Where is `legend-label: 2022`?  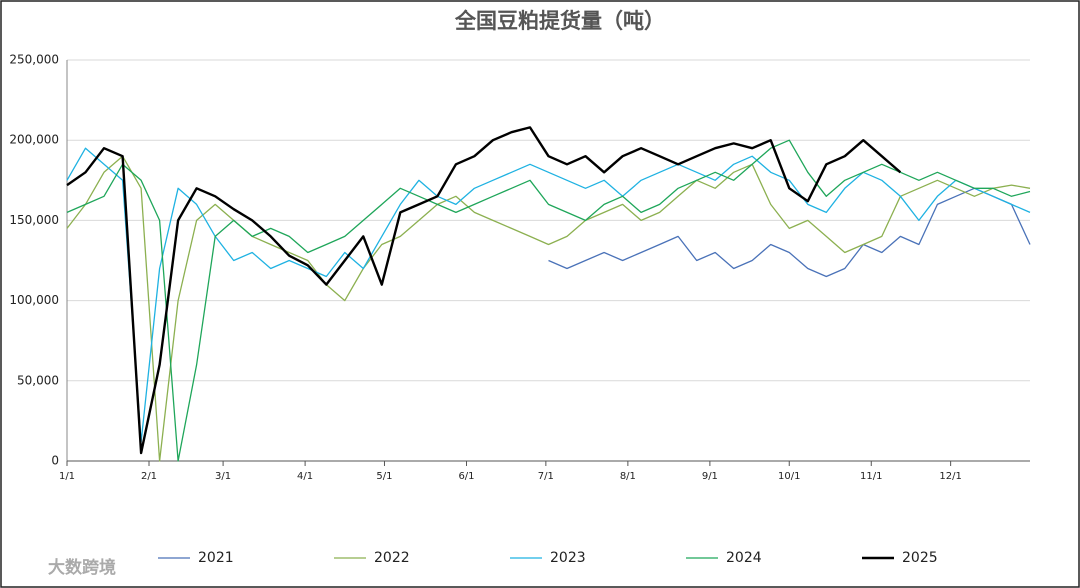
legend-label: 2022 is located at coordinates (392, 558).